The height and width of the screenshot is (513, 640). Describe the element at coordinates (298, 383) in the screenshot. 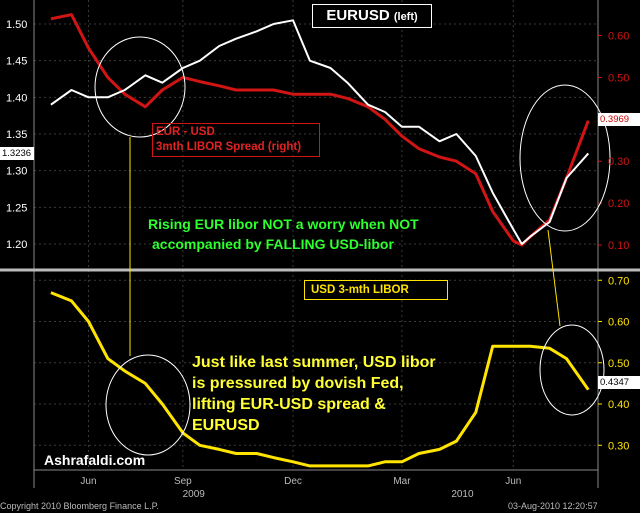

I see `yellow-annotation-line2: is pressured by dovish Fed,` at that location.